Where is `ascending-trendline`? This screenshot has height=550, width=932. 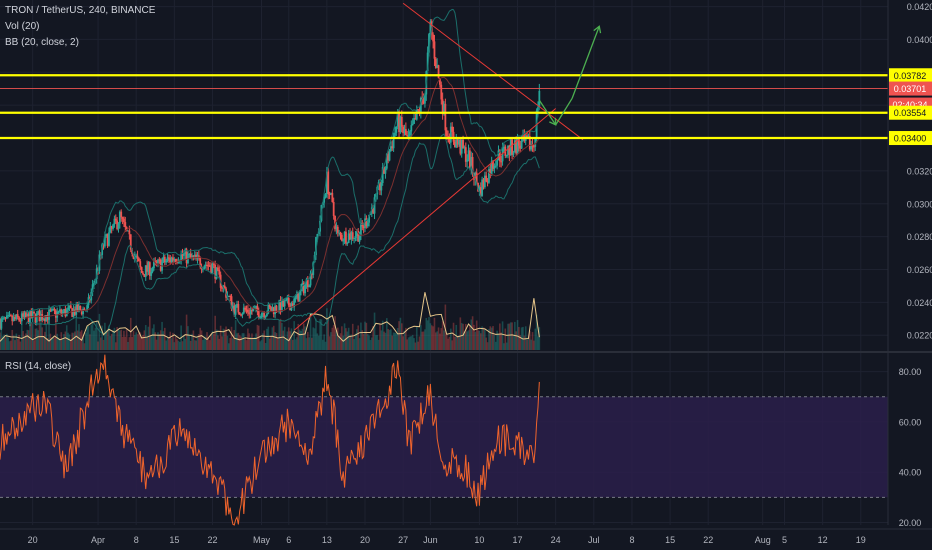
ascending-trendline is located at coordinates (425, 219).